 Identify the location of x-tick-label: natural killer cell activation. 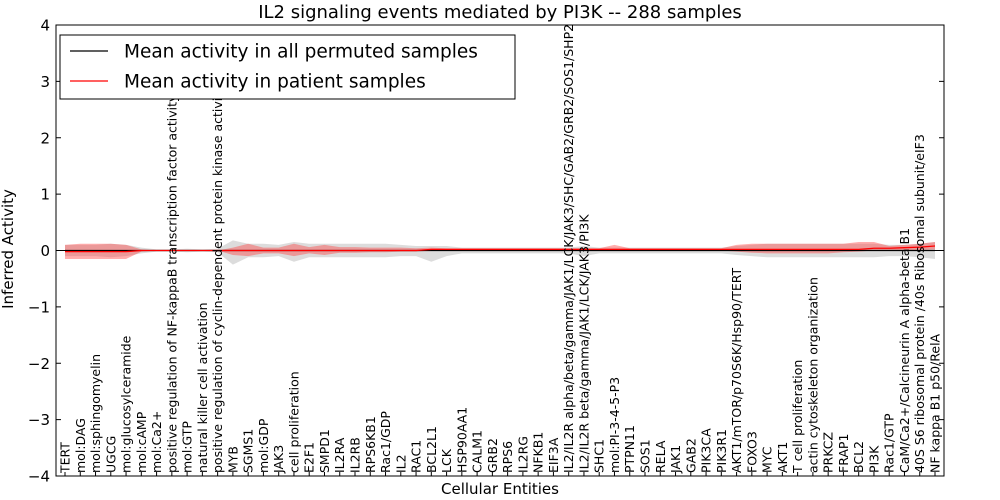
(202, 387).